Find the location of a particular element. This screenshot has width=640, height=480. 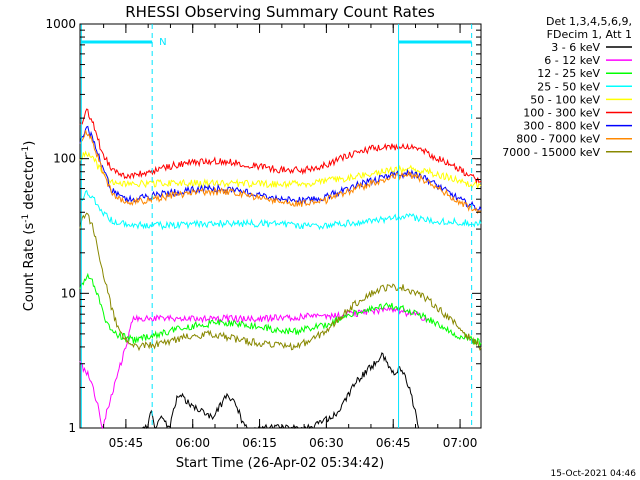

y-tick-label: 1000 is located at coordinates (60, 24).